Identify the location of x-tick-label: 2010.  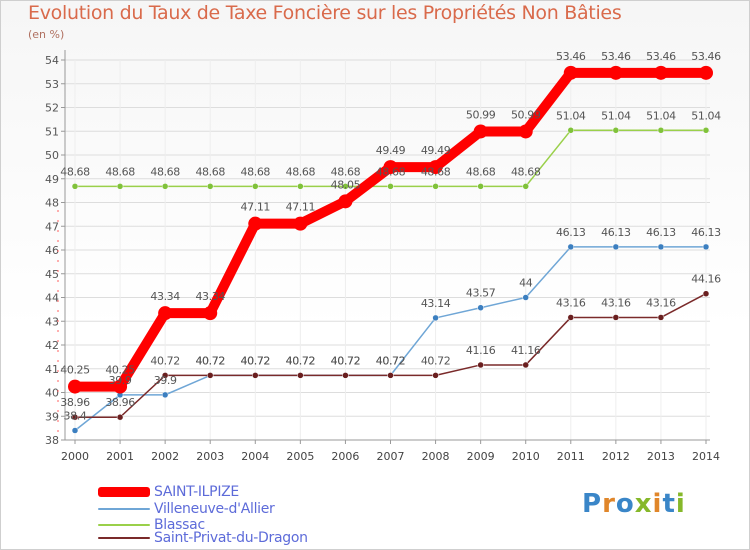
(526, 456).